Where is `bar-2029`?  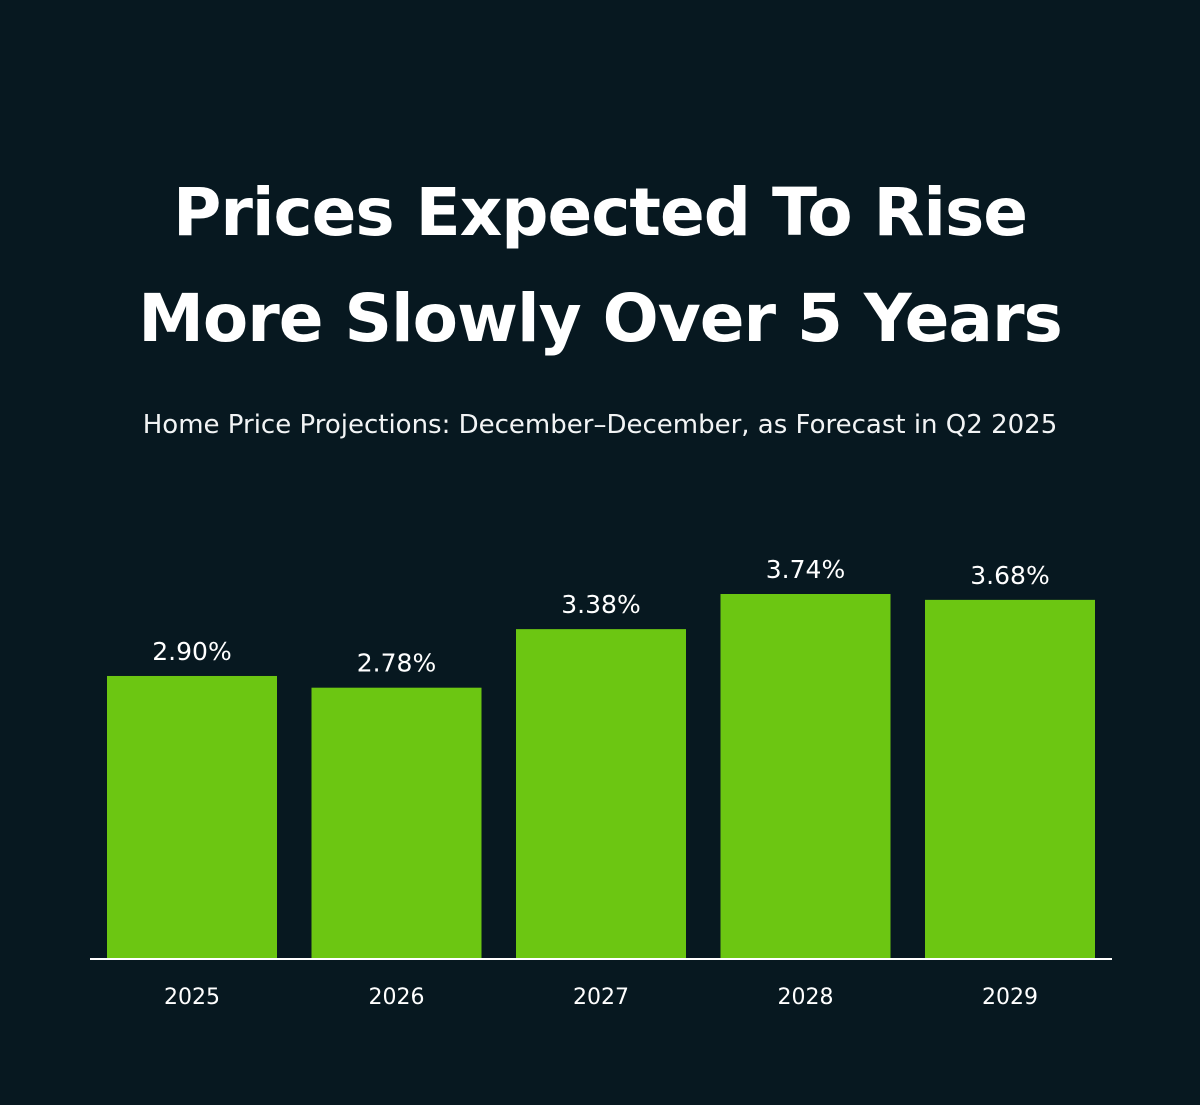 bar-2029 is located at coordinates (1010, 779).